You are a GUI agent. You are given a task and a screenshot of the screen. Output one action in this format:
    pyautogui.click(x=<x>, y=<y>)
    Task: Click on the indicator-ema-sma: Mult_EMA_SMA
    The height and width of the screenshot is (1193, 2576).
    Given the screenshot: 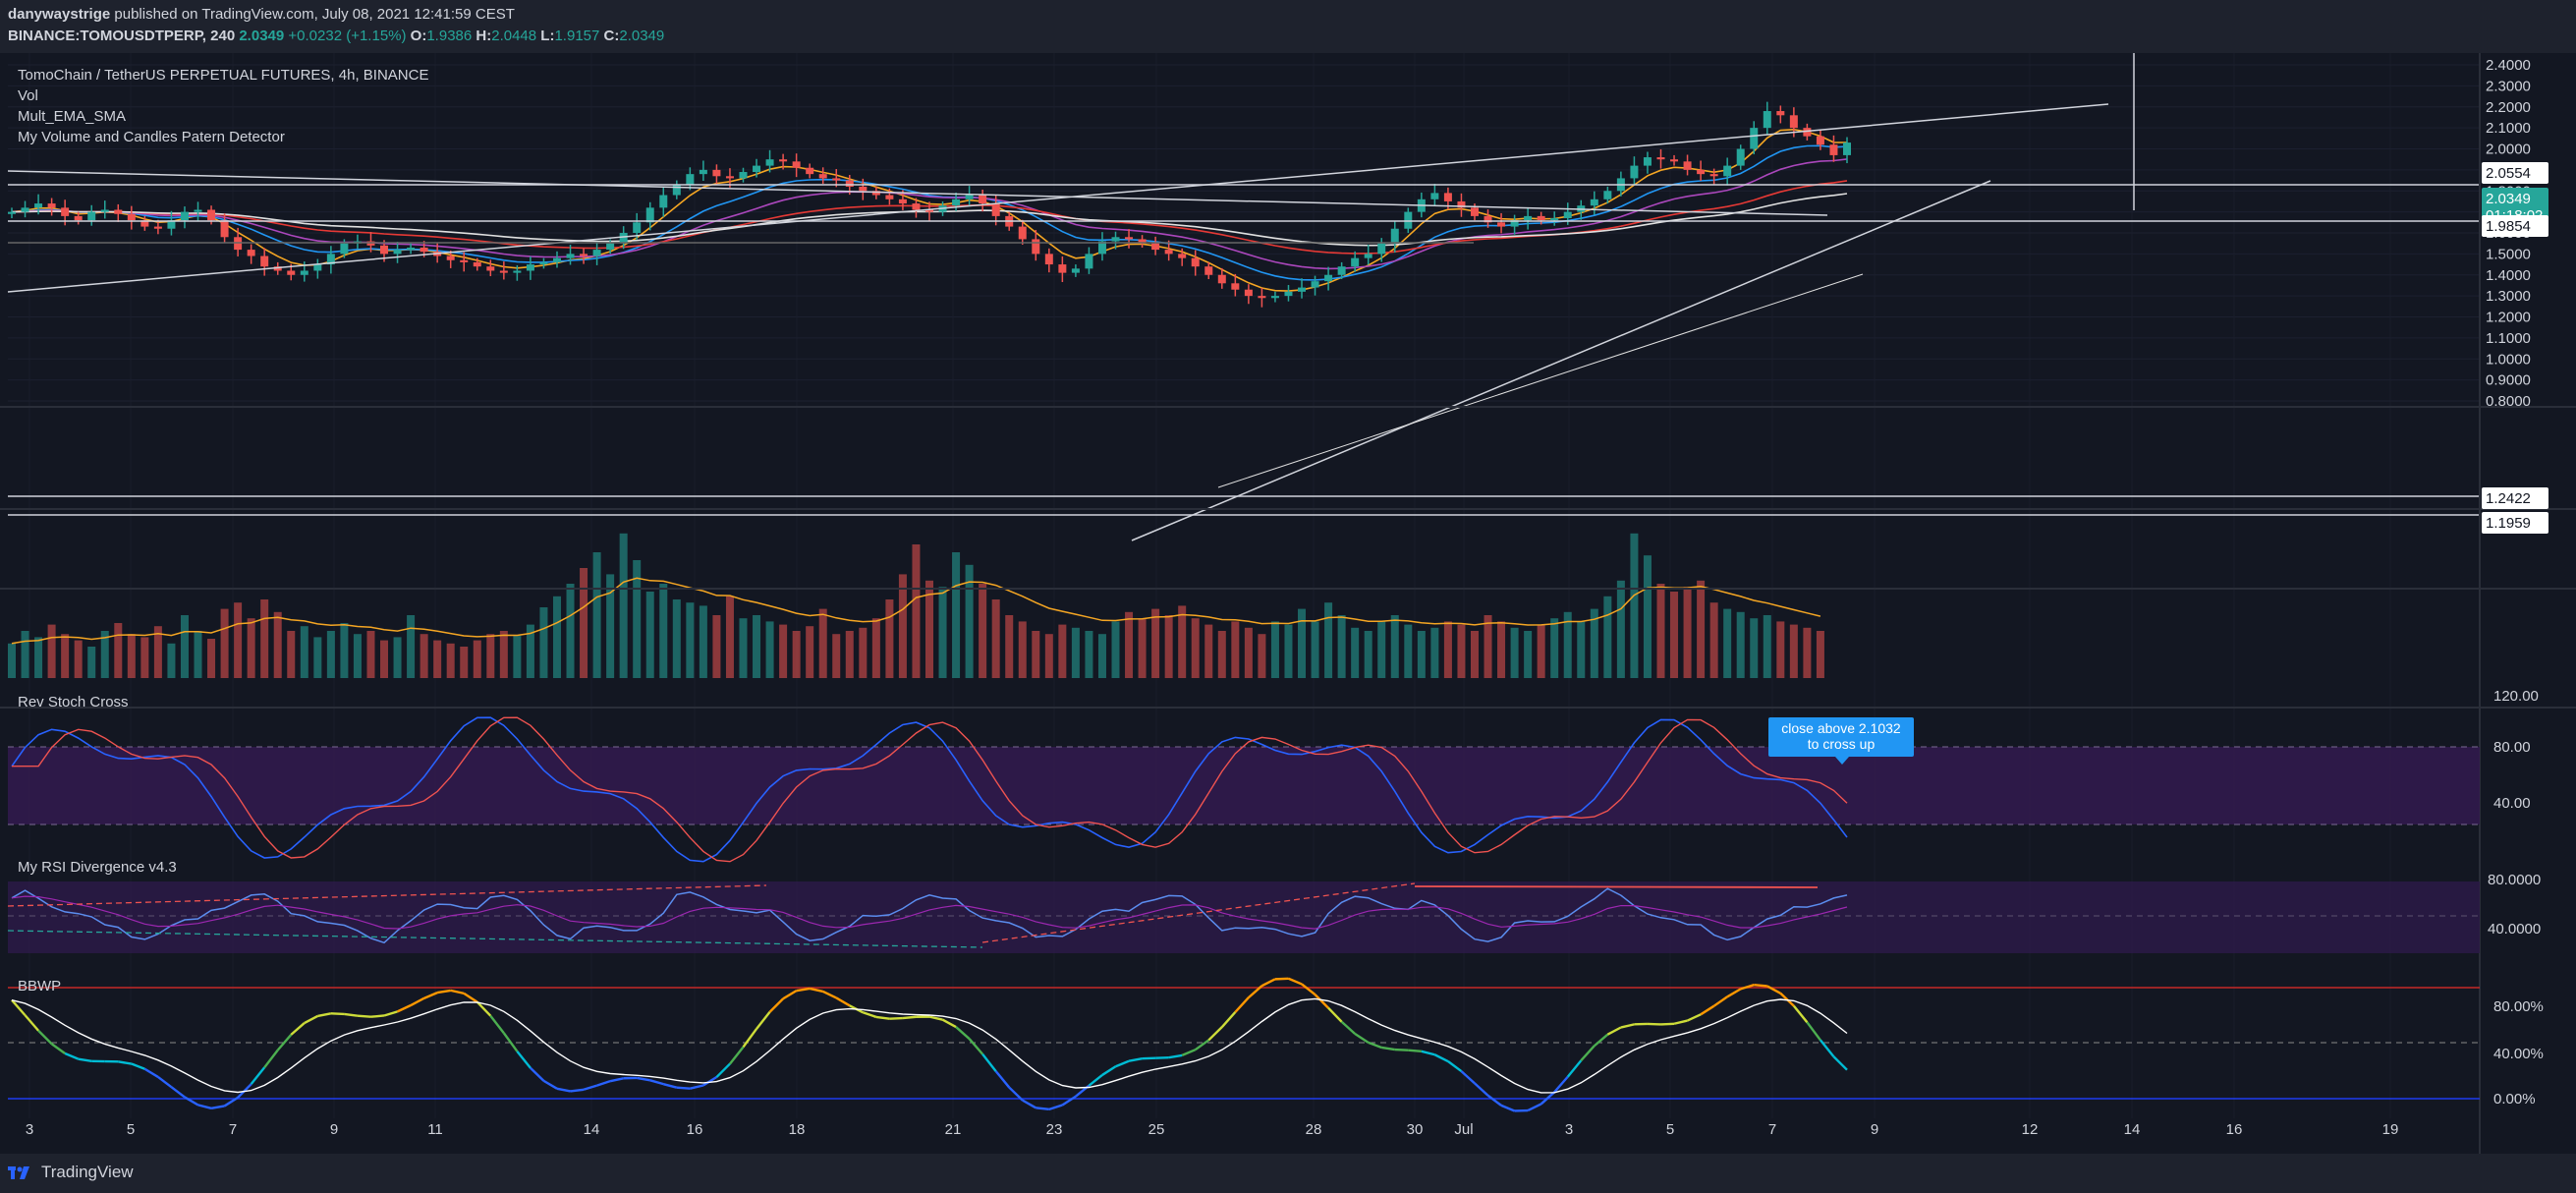 What is the action you would take?
    pyautogui.click(x=72, y=116)
    